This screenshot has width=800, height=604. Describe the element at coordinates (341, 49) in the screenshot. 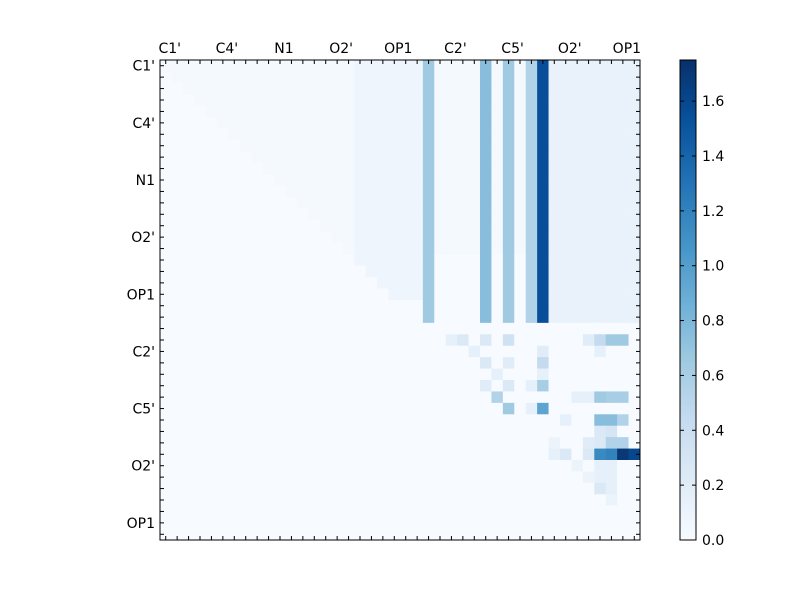

I see `x-tick-label: O2'` at that location.